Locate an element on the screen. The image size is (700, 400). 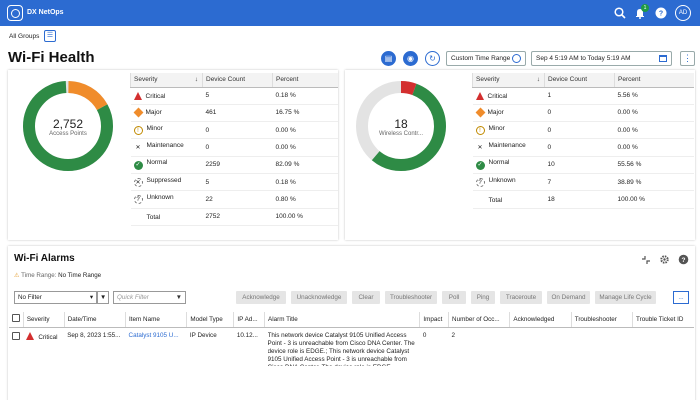
minor-icon: ! is located at coordinates (138, 131).